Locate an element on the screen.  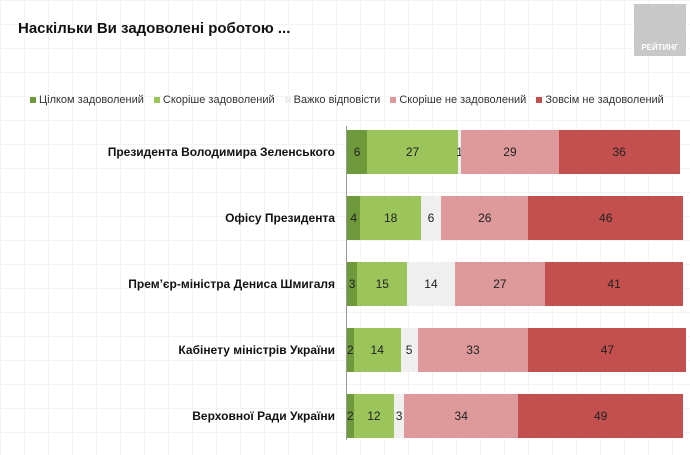
bar-segment: 33 is located at coordinates (473, 350).